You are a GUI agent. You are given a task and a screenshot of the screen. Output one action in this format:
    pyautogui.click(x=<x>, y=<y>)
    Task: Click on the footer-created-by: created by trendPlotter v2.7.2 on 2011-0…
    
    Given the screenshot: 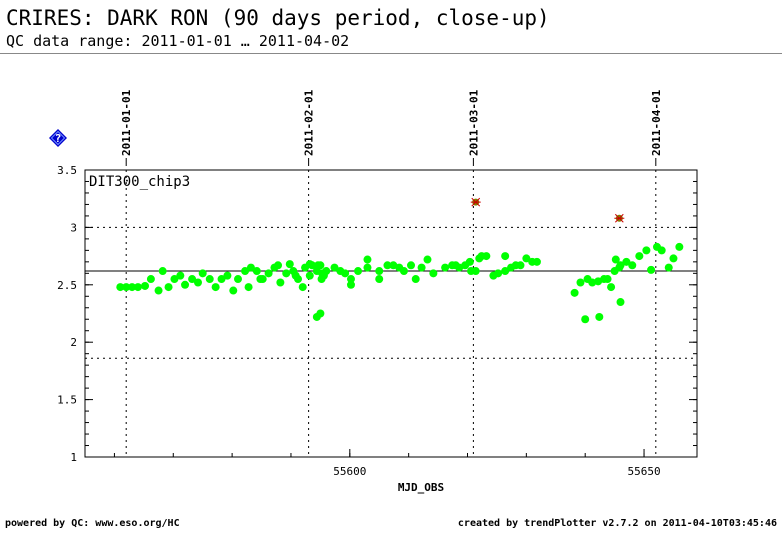 What is the action you would take?
    pyautogui.click(x=617, y=523)
    